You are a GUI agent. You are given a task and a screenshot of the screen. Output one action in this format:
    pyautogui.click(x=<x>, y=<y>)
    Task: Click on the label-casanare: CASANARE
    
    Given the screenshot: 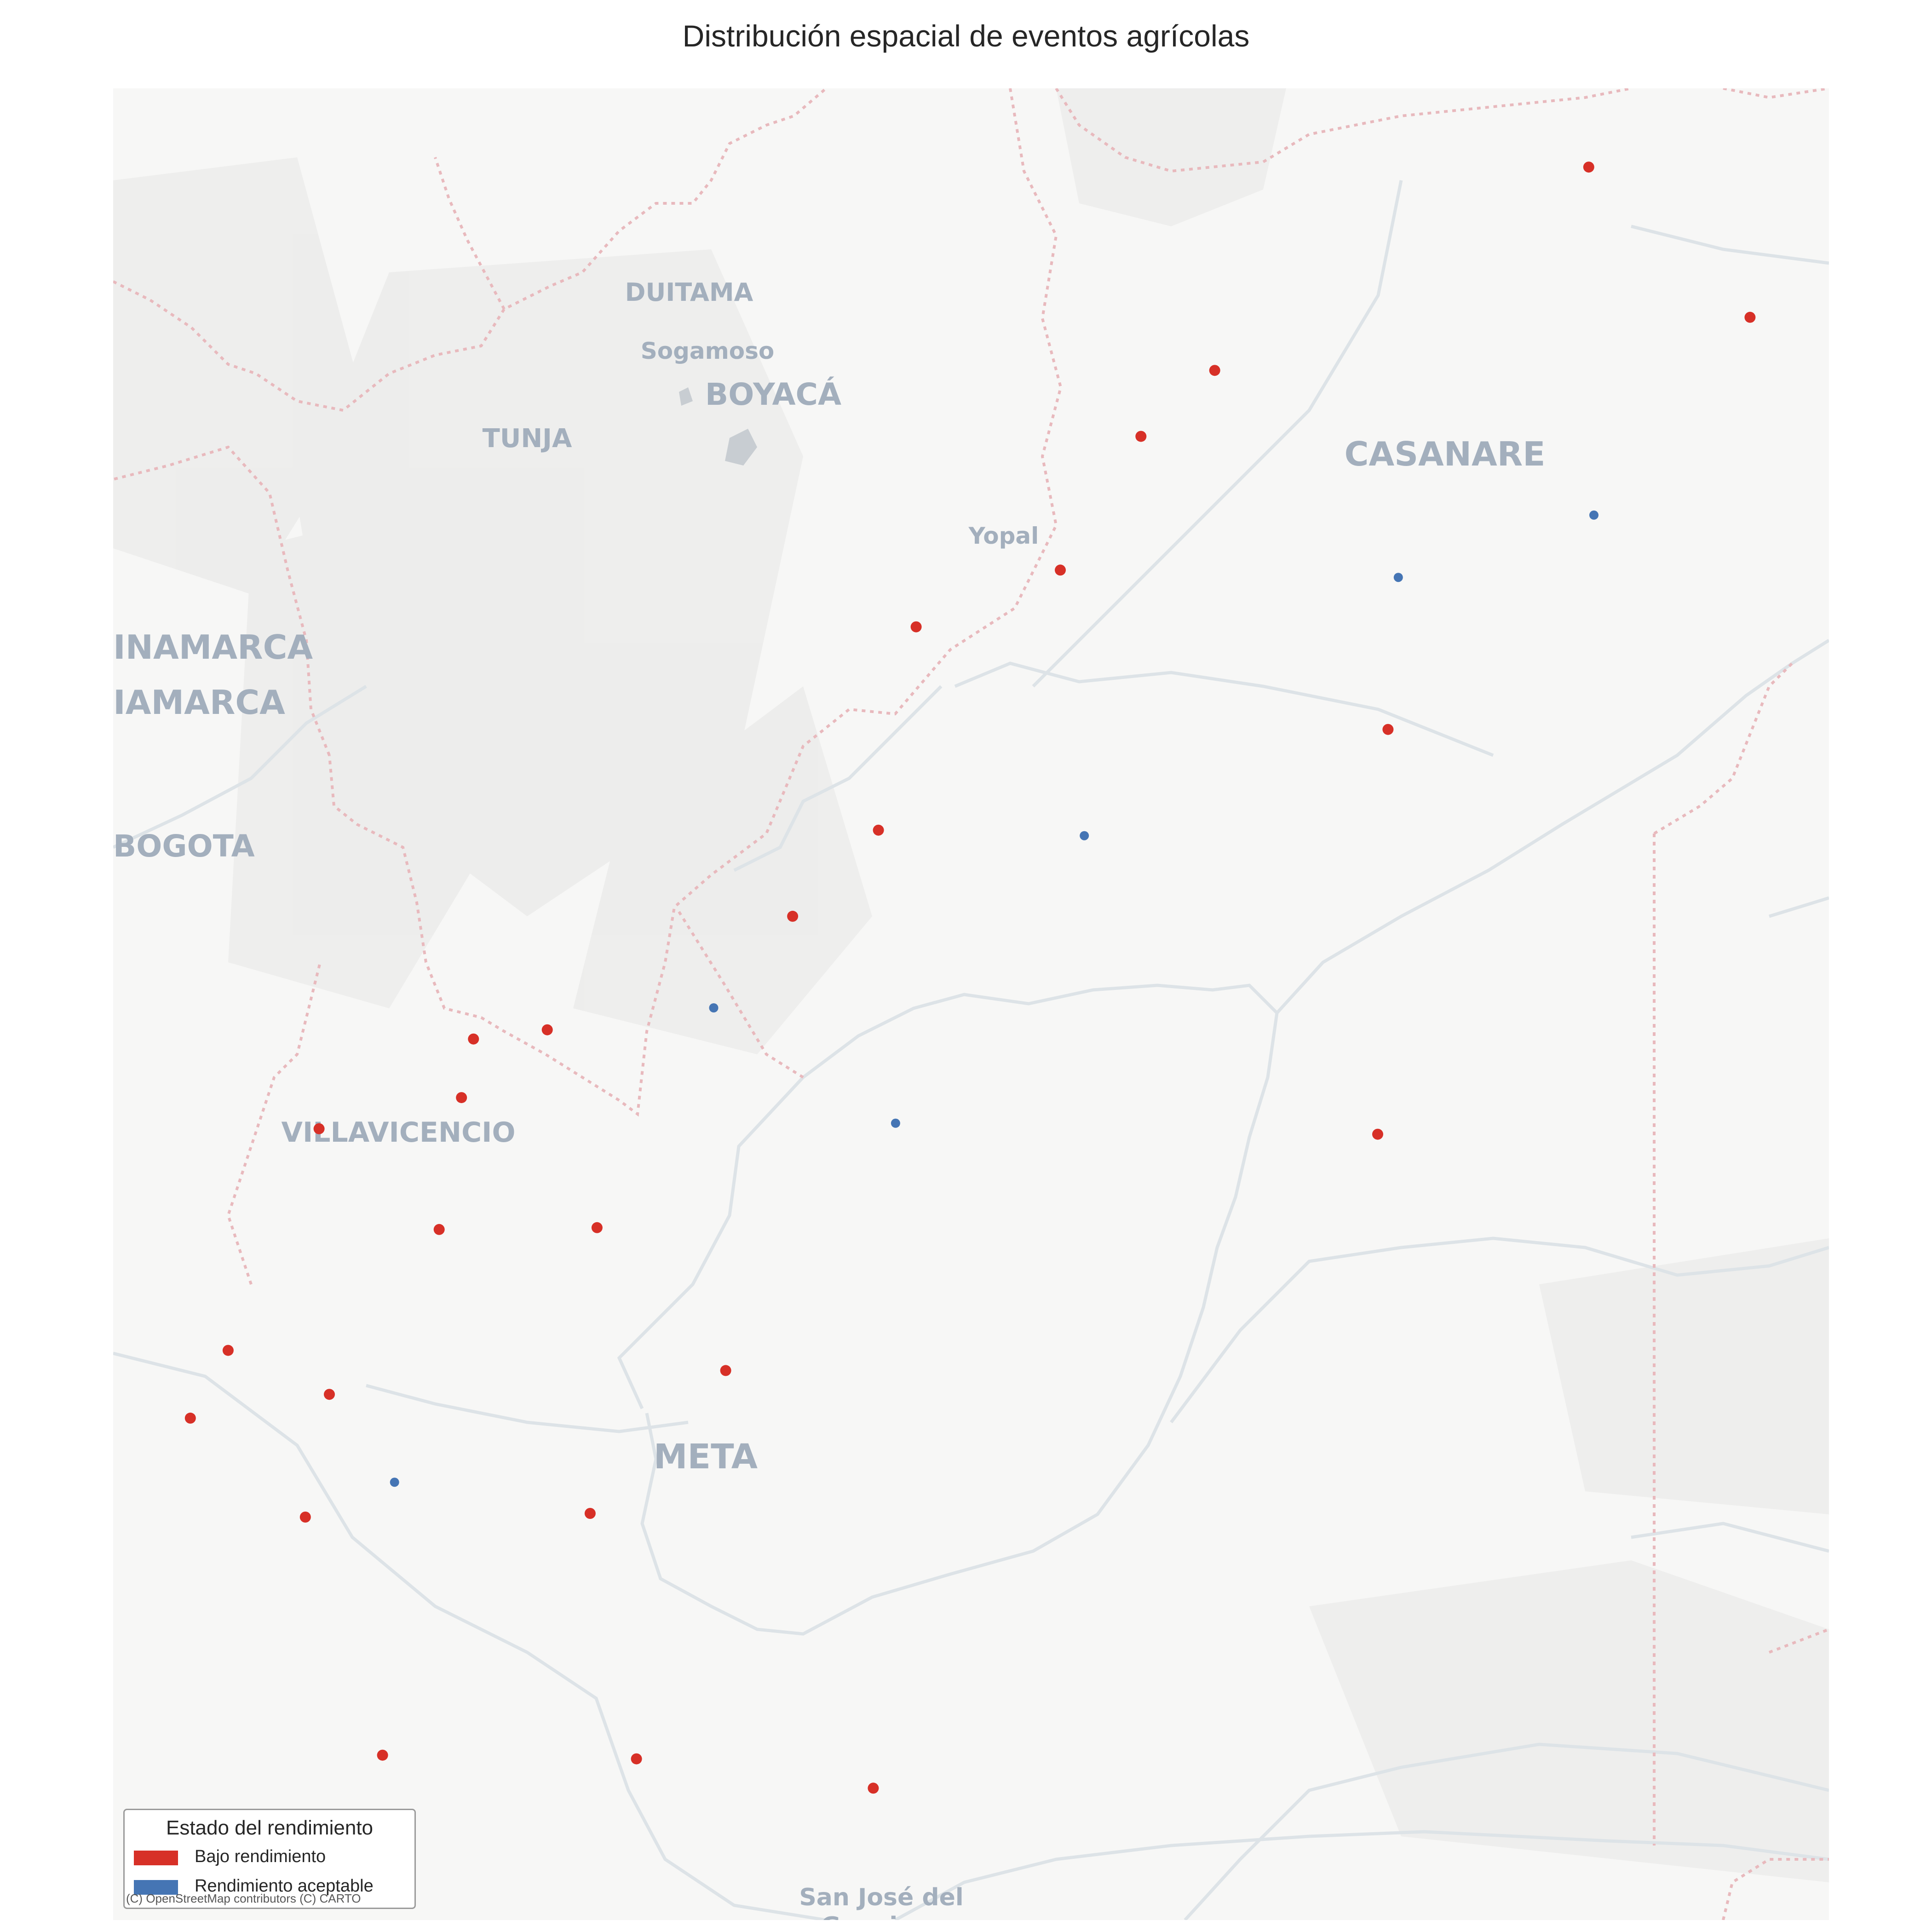 What is the action you would take?
    pyautogui.click(x=1445, y=454)
    